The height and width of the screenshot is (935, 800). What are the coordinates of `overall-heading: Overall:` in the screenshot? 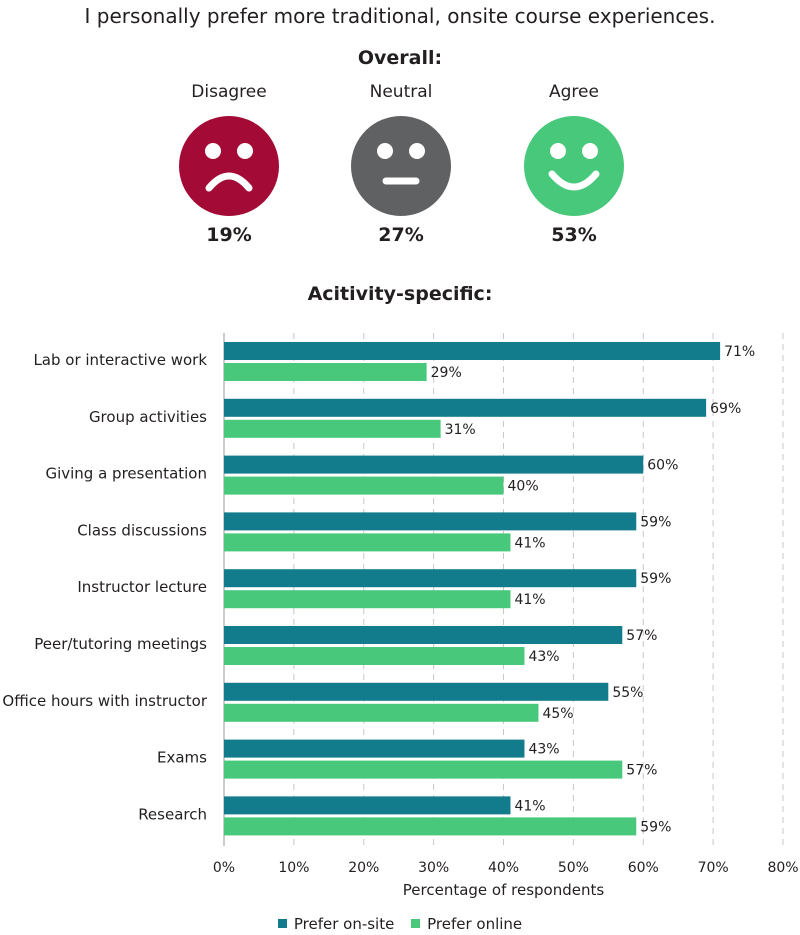 It's located at (400, 58).